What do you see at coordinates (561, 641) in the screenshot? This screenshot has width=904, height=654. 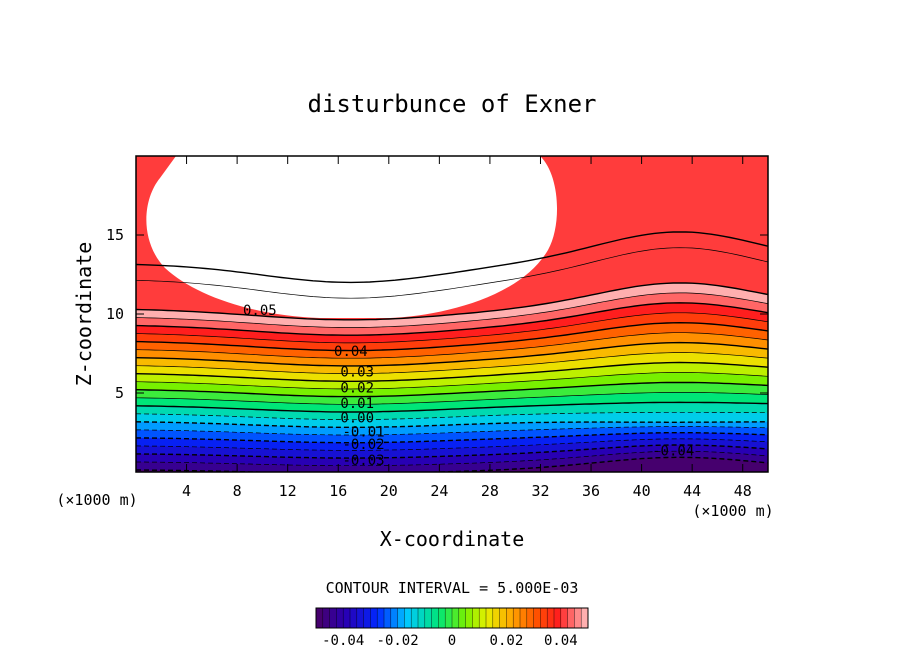 I see `colorbar-tick-label: 0.04` at bounding box center [561, 641].